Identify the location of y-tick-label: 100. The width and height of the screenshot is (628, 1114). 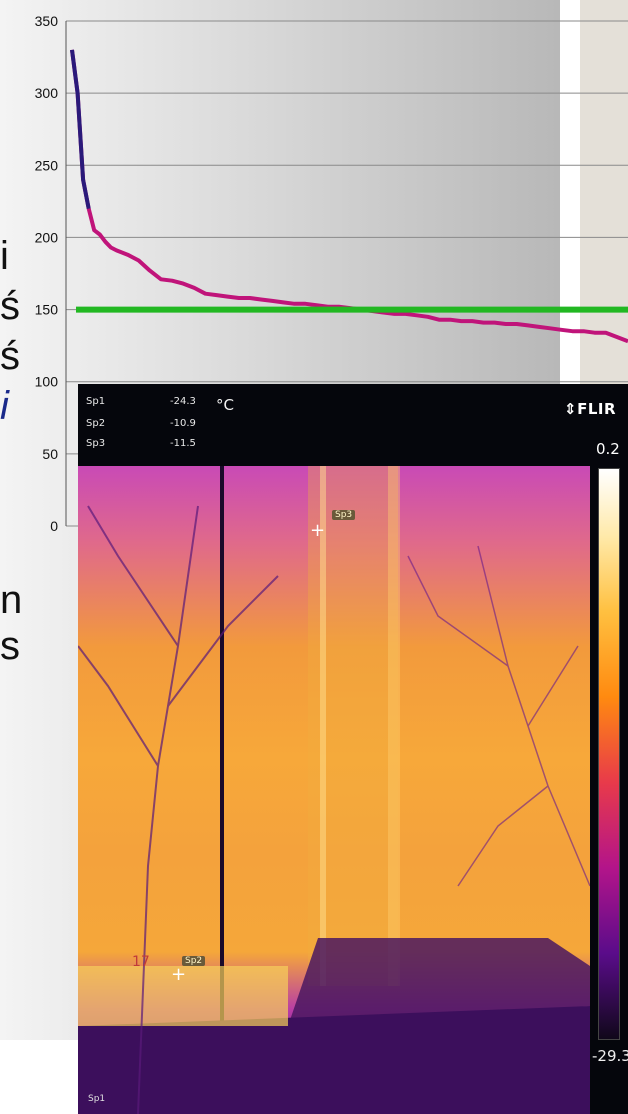
(47, 382).